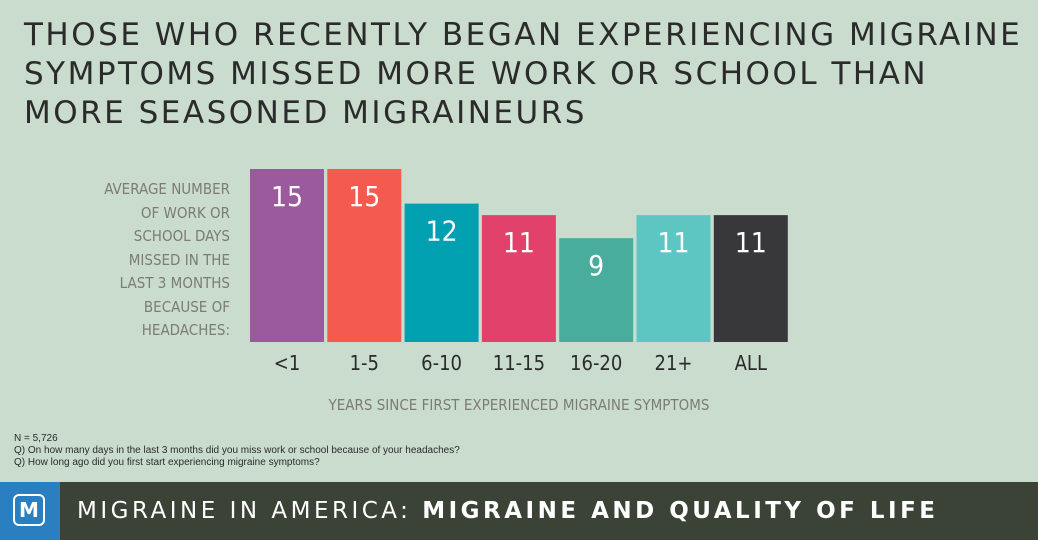  Describe the element at coordinates (179, 259) in the screenshot. I see `y-axis-label-line: MISSED IN THE` at that location.